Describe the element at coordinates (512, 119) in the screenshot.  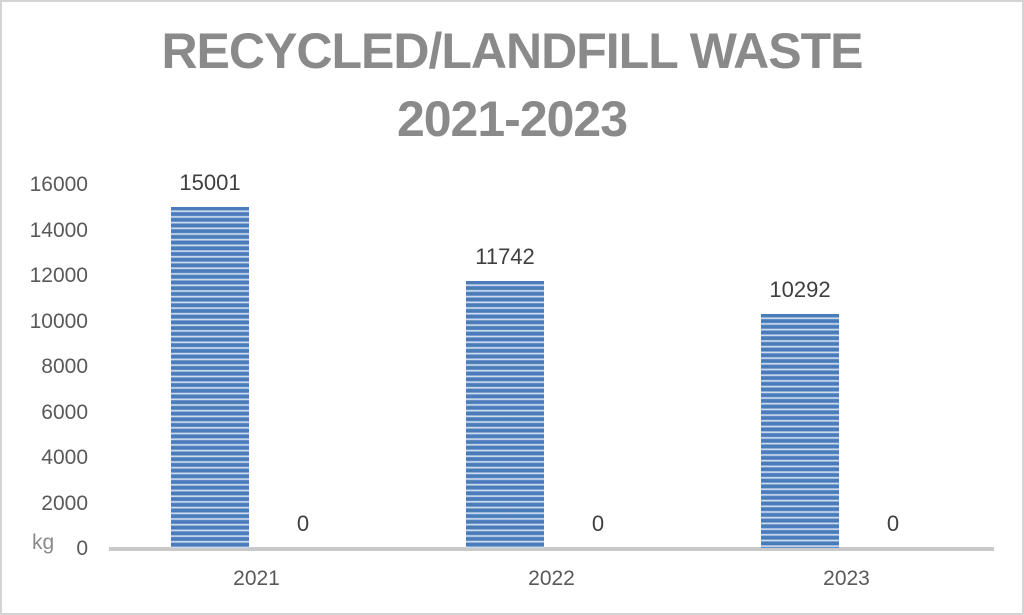
I see `chart-title-line2: 2021-2023` at that location.